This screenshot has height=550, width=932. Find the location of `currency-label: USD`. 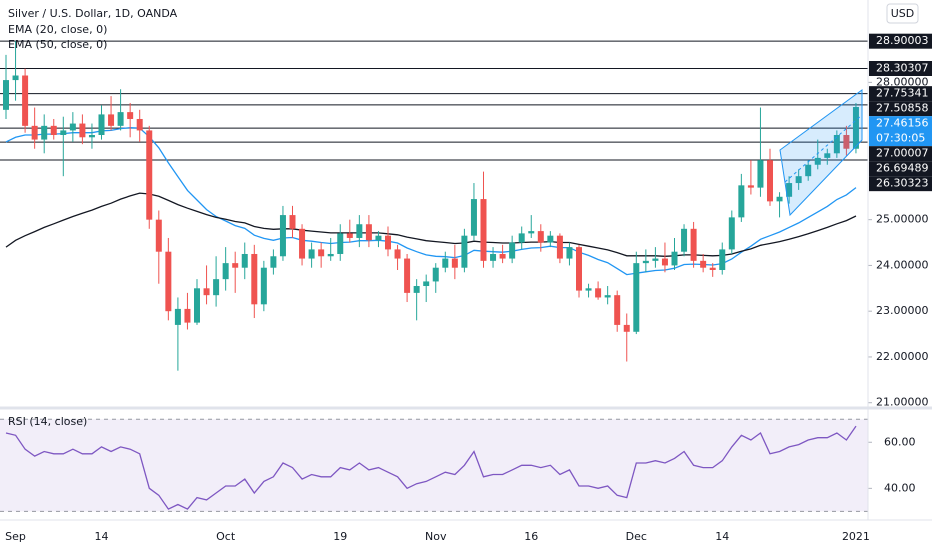

currency-label: USD is located at coordinates (903, 13).